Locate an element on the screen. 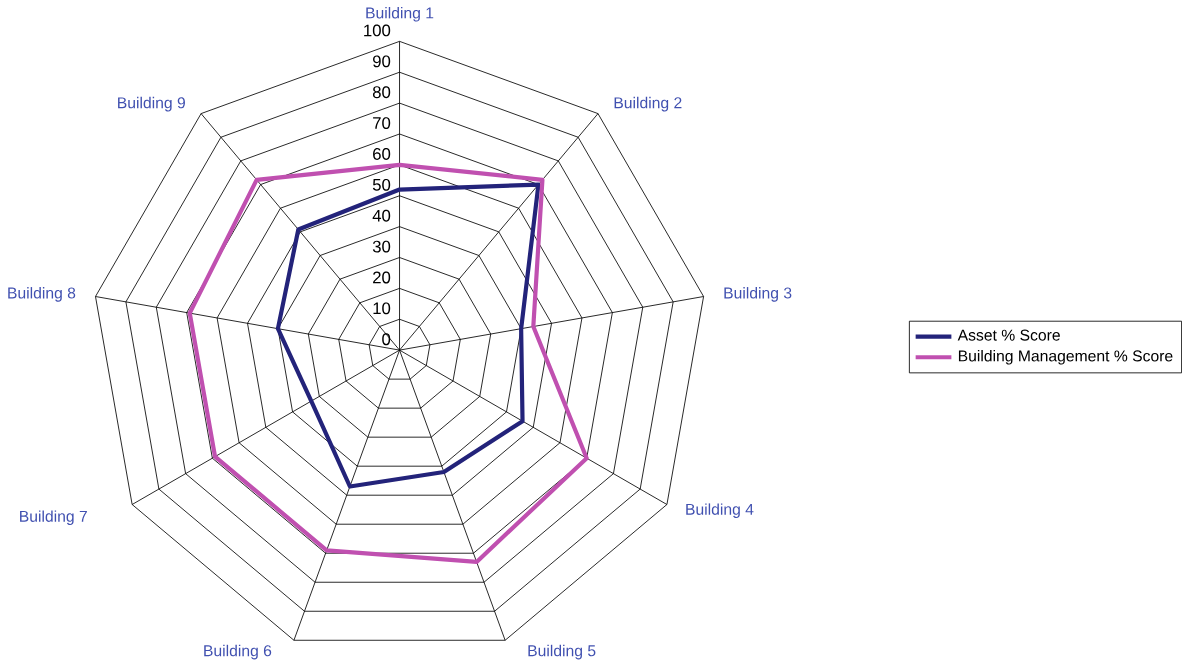 Image resolution: width=1182 pixels, height=666 pixels. y-tick-label: 60 is located at coordinates (382, 153).